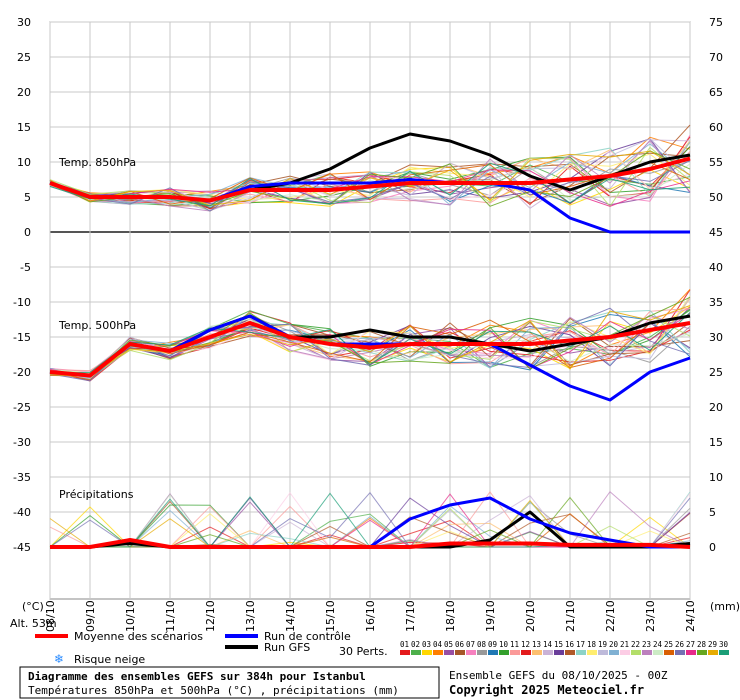 Image resolution: width=740 pixels, height=700 pixels. I want to click on series-line-t500, so click(370, 349).